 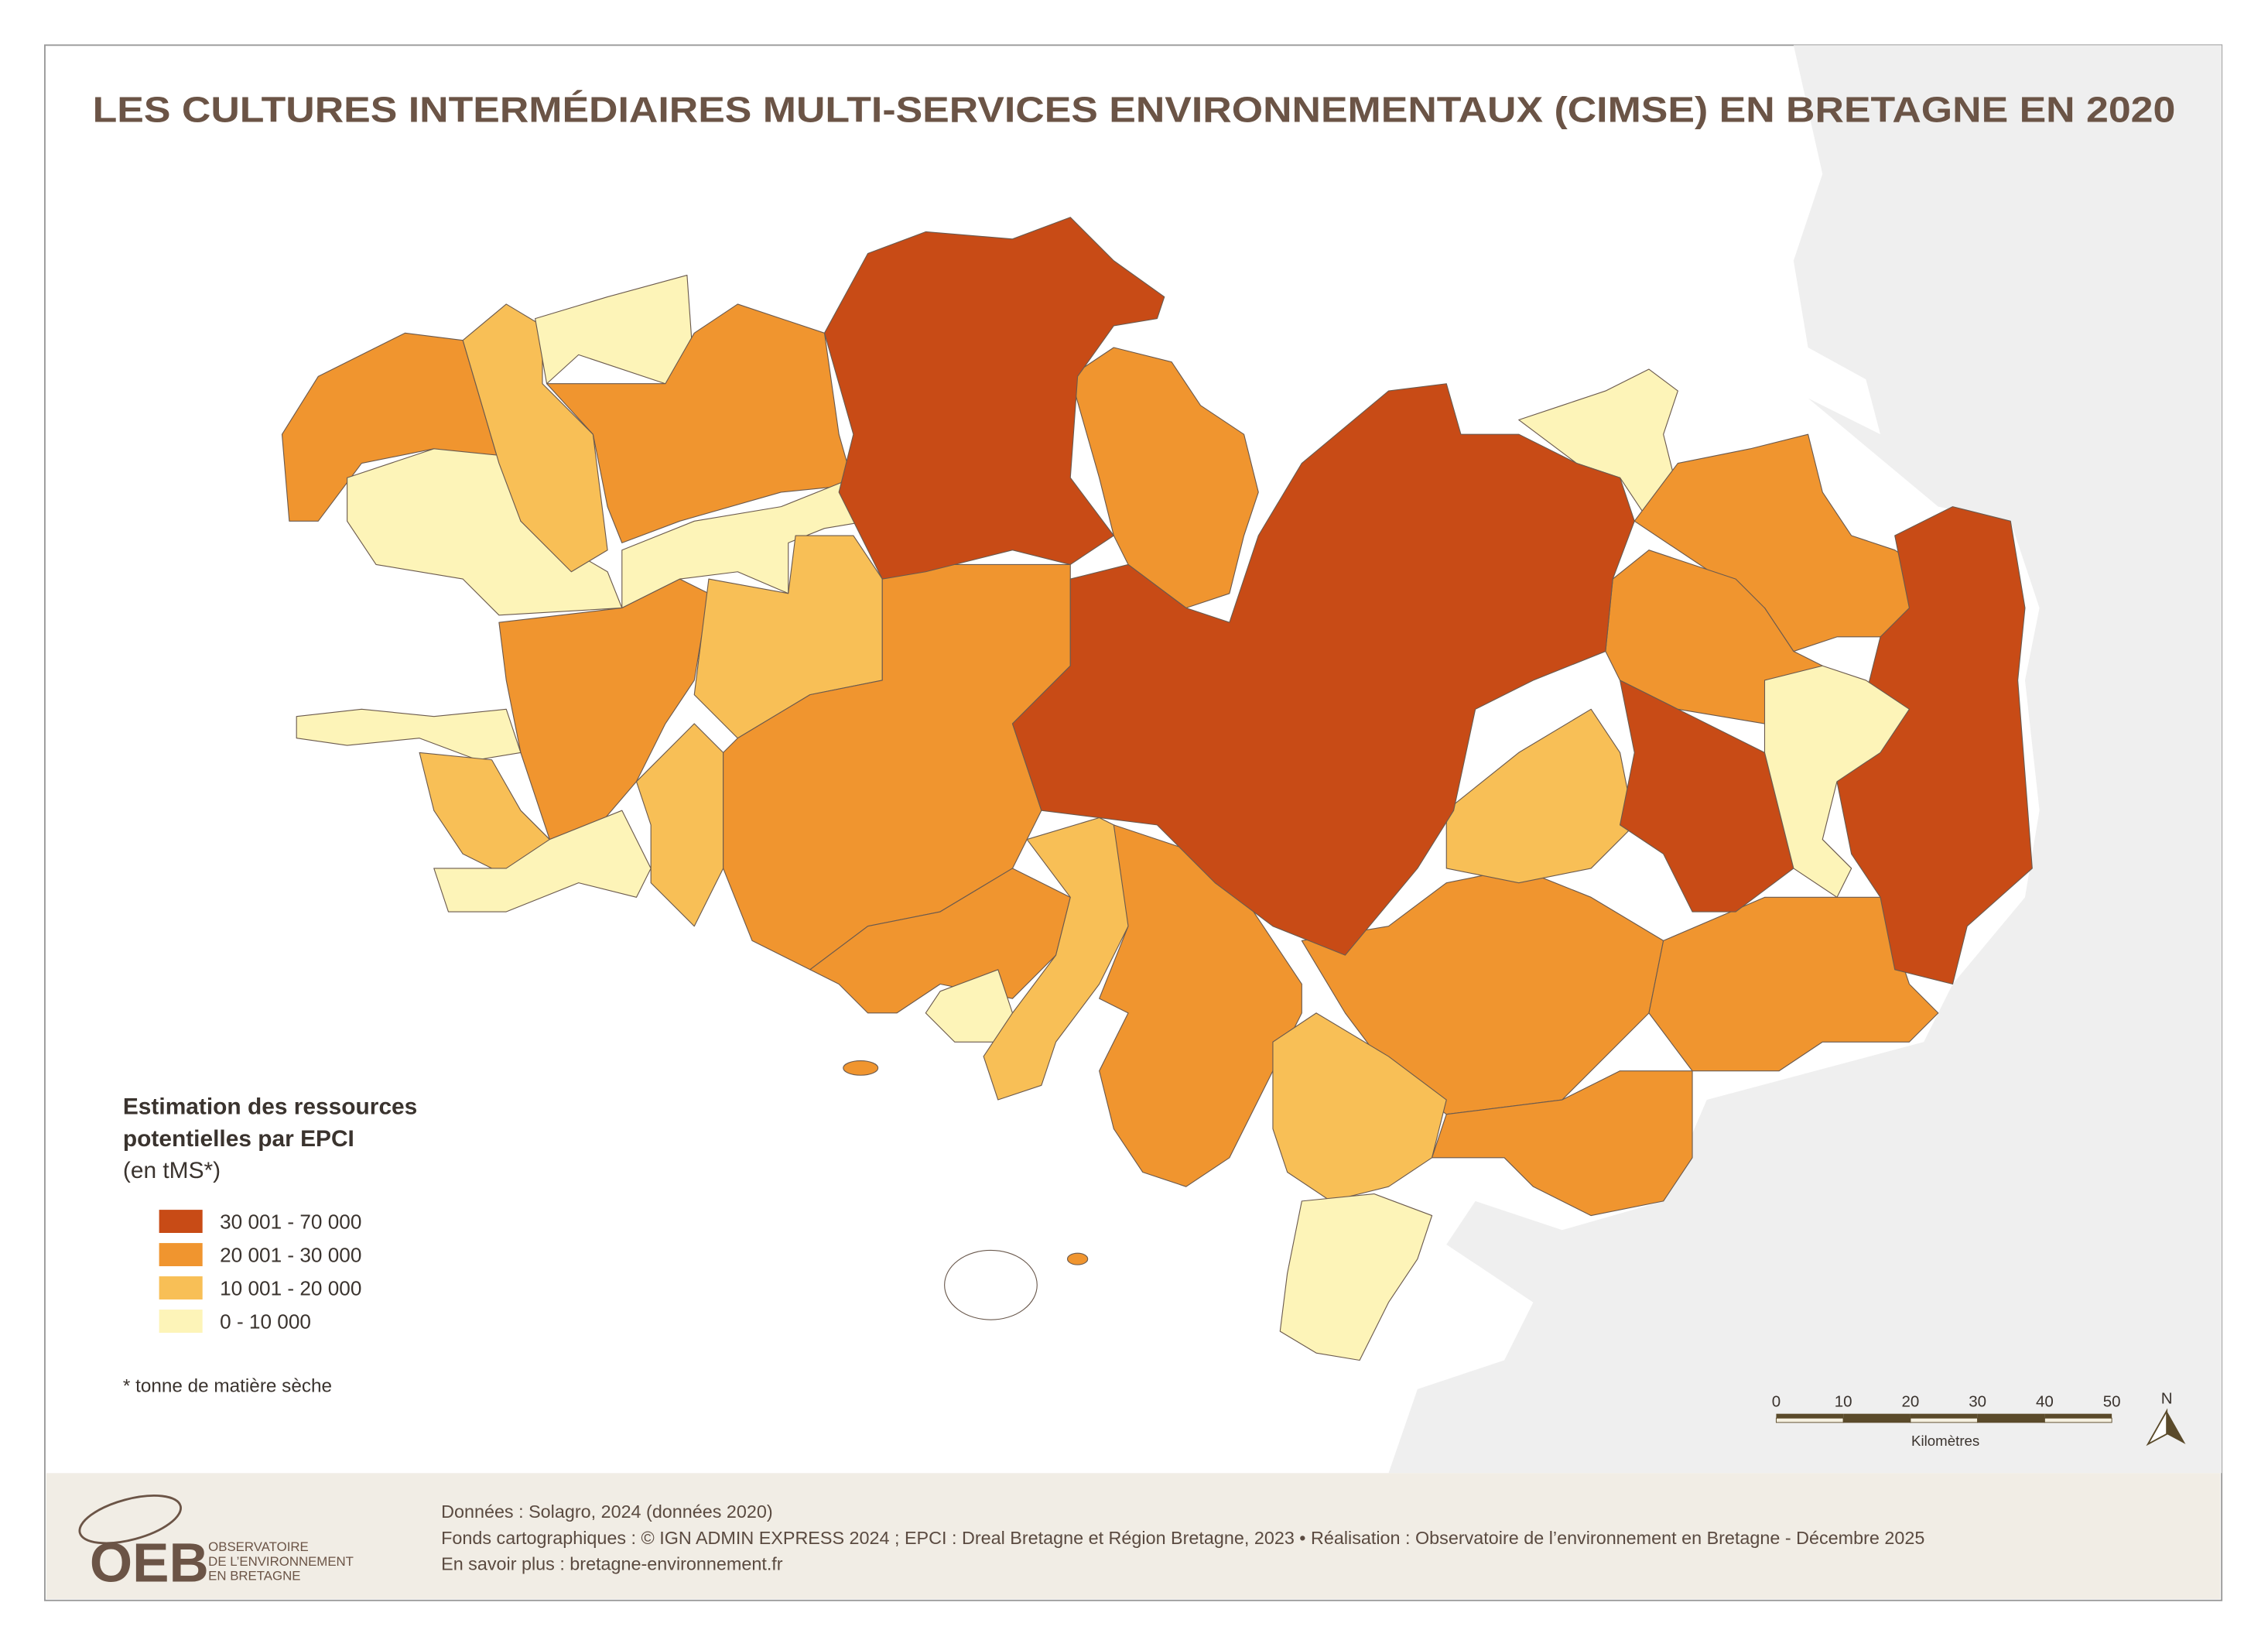 I want to click on logo: OEB, so click(x=149, y=1563).